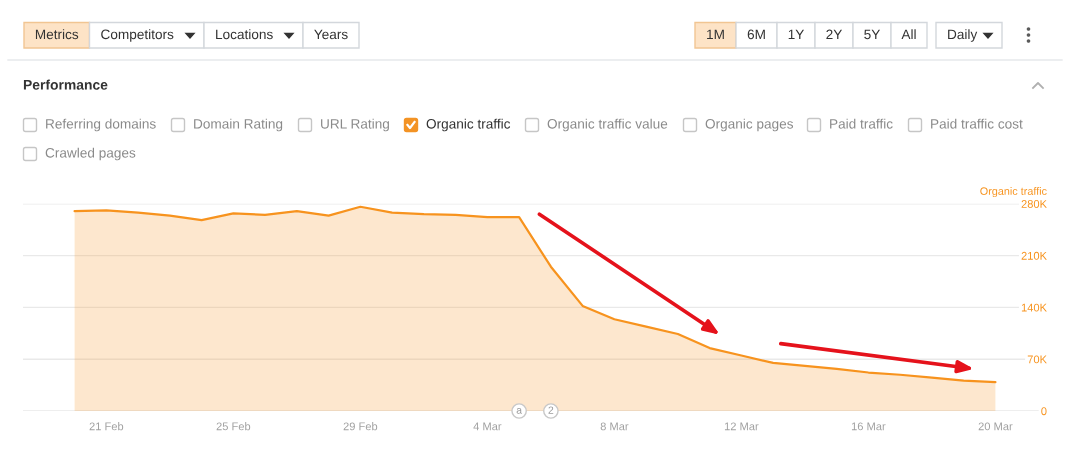 The width and height of the screenshot is (1071, 449). What do you see at coordinates (244, 34) in the screenshot?
I see `text: Locations` at bounding box center [244, 34].